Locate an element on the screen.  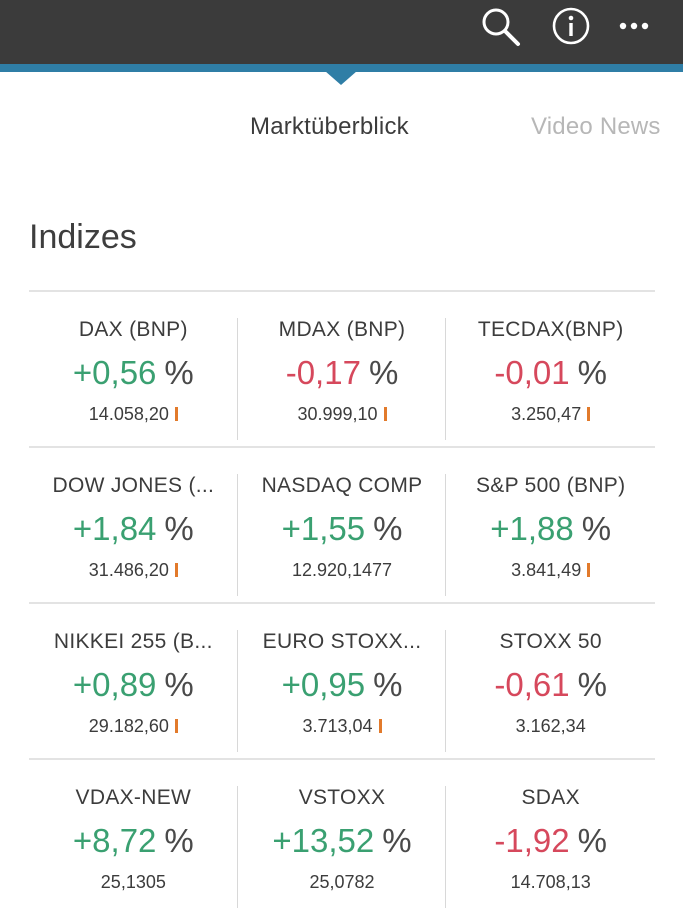
index-change: +0,56% is located at coordinates (133, 373).